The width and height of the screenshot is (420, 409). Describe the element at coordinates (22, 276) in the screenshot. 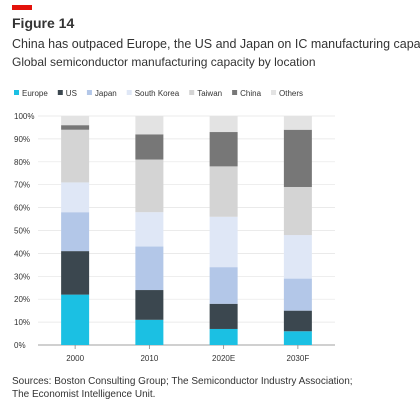

I see `y-tick-label: 30%` at that location.